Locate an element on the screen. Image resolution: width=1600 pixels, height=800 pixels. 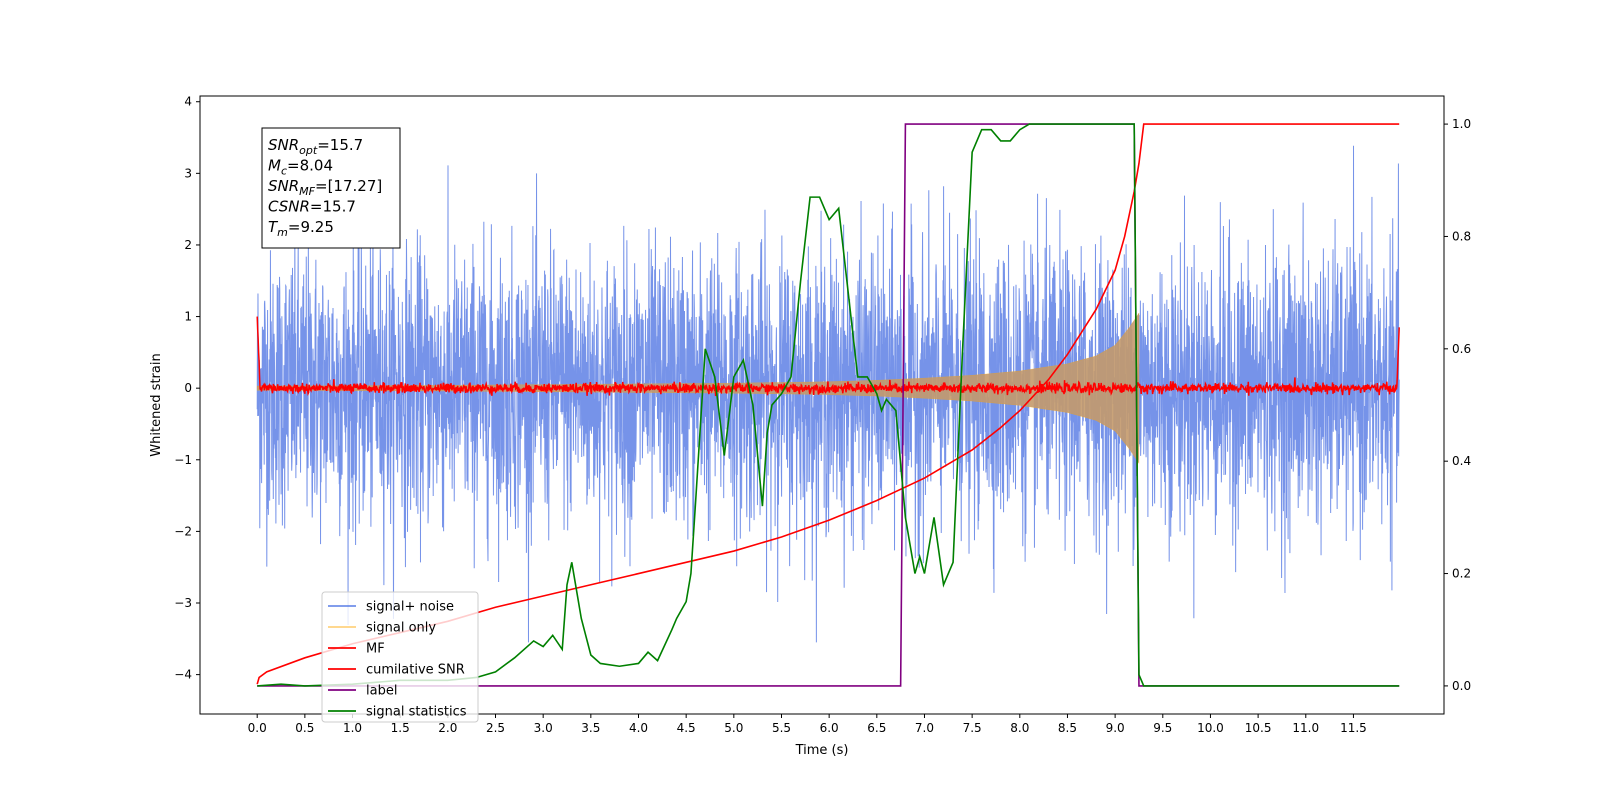
x-tick-label: 1.5 is located at coordinates (400, 728).